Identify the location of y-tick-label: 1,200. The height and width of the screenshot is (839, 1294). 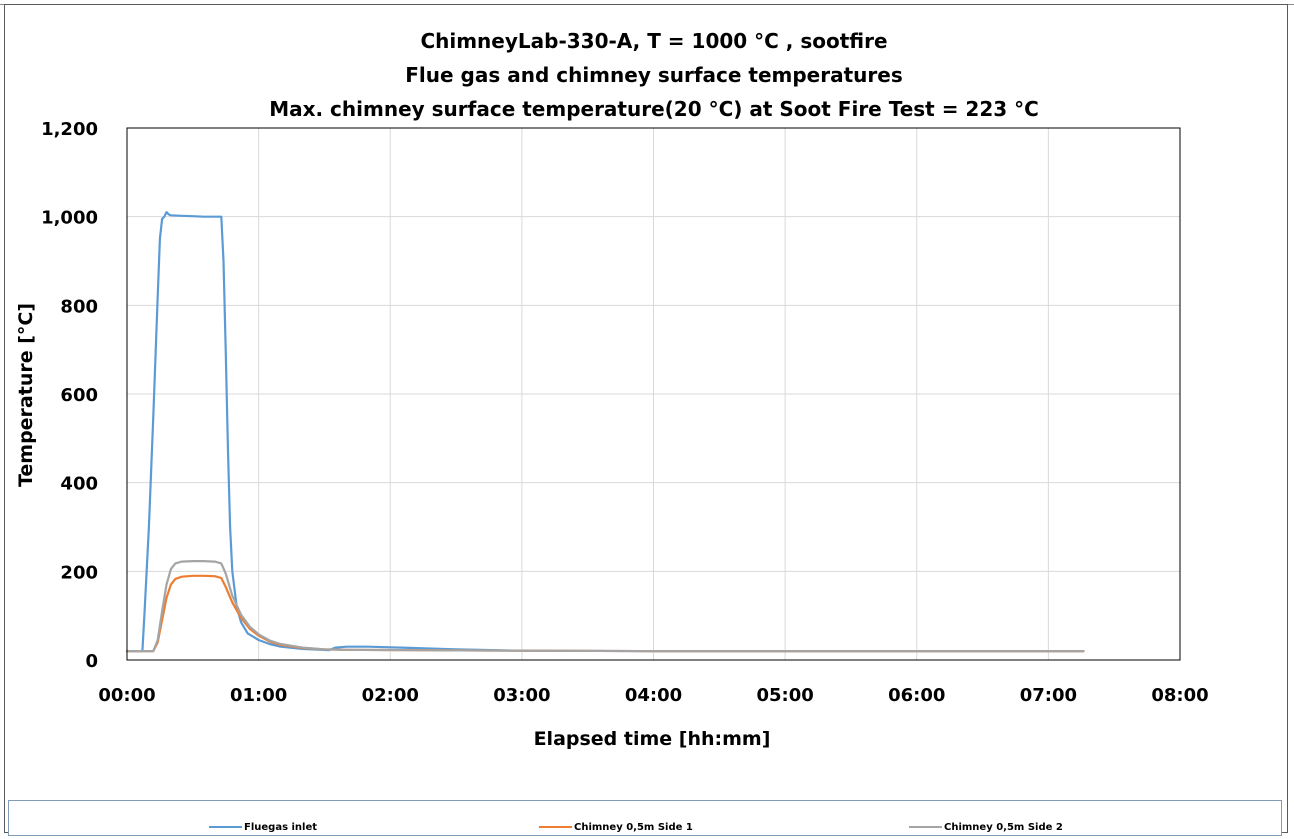
(69, 129).